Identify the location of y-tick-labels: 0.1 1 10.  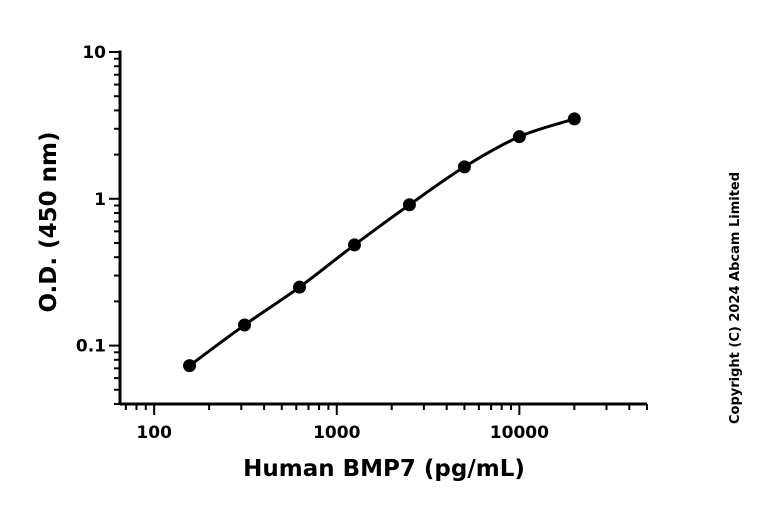
(91, 200).